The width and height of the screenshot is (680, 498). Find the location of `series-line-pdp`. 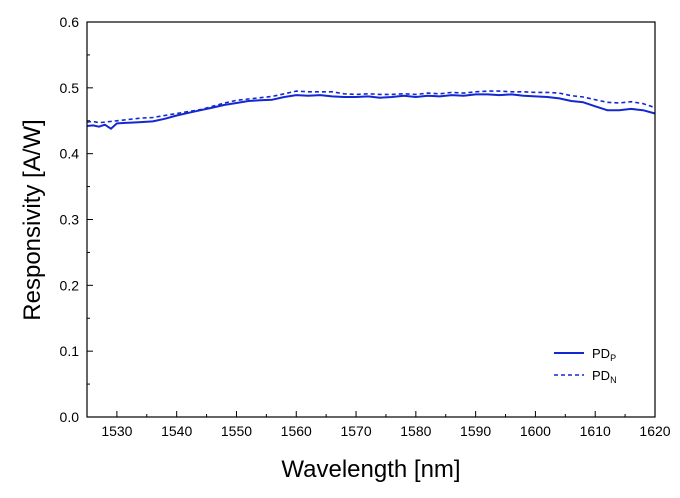

series-line-pdp is located at coordinates (371, 111).